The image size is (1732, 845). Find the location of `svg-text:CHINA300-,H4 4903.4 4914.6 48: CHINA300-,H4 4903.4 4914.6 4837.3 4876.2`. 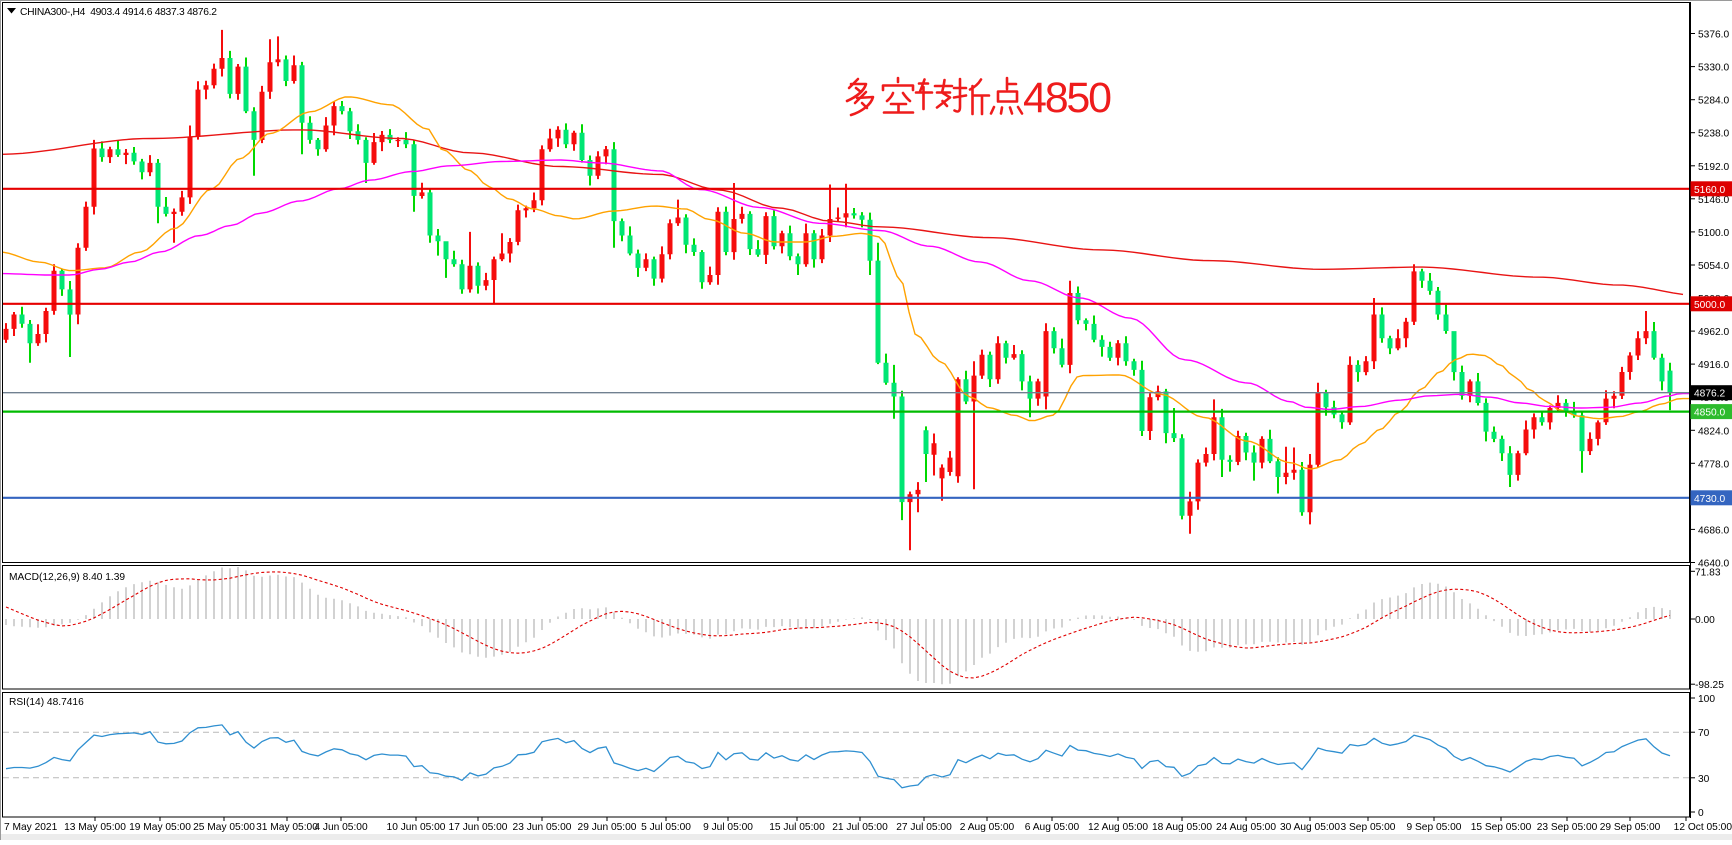

svg-text:CHINA300-,H4 4903.4 4914.6 48: CHINA300-,H4 4903.4 4914.6 4837.3 4876.2 is located at coordinates (118, 12).